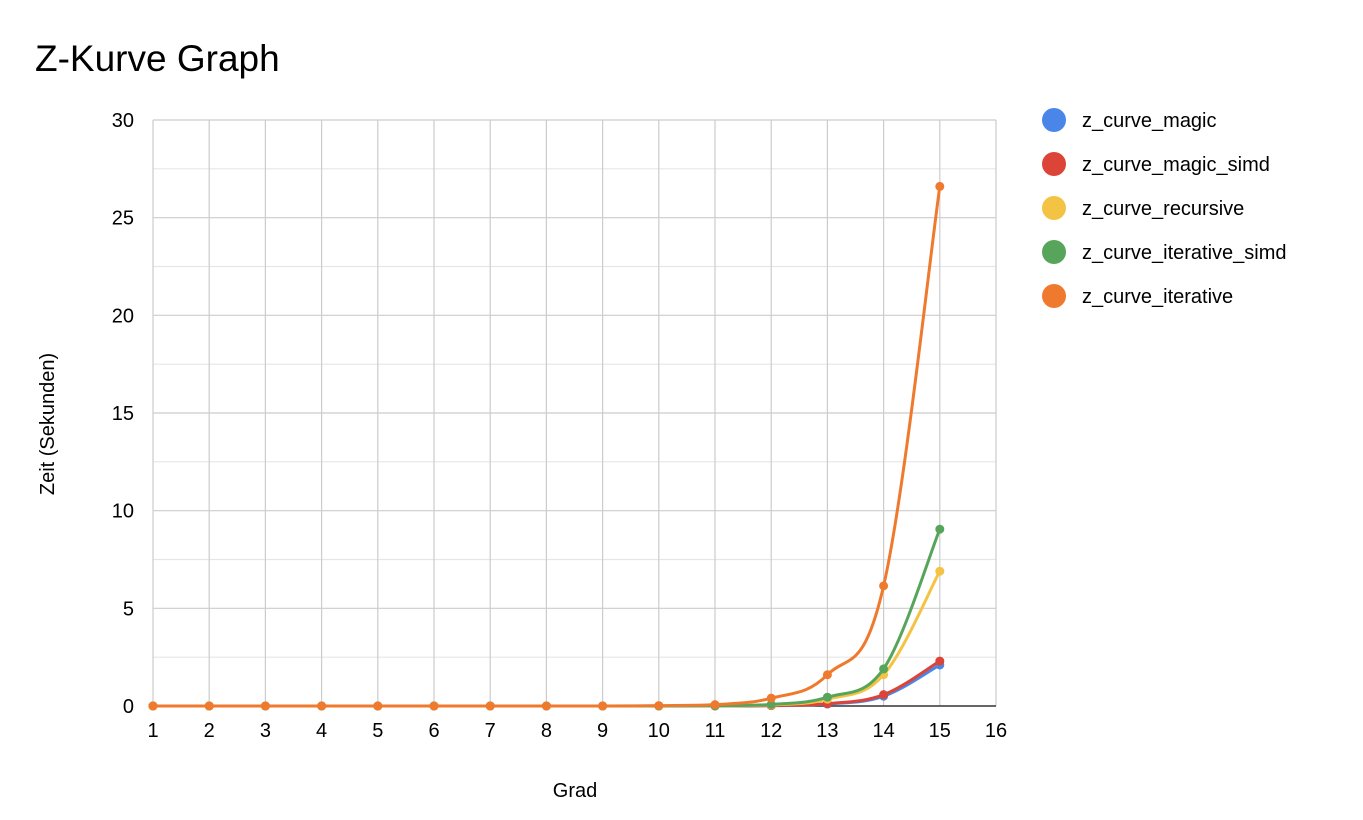 The width and height of the screenshot is (1363, 820). What do you see at coordinates (123, 512) in the screenshot?
I see `y-tick-label: 10` at bounding box center [123, 512].